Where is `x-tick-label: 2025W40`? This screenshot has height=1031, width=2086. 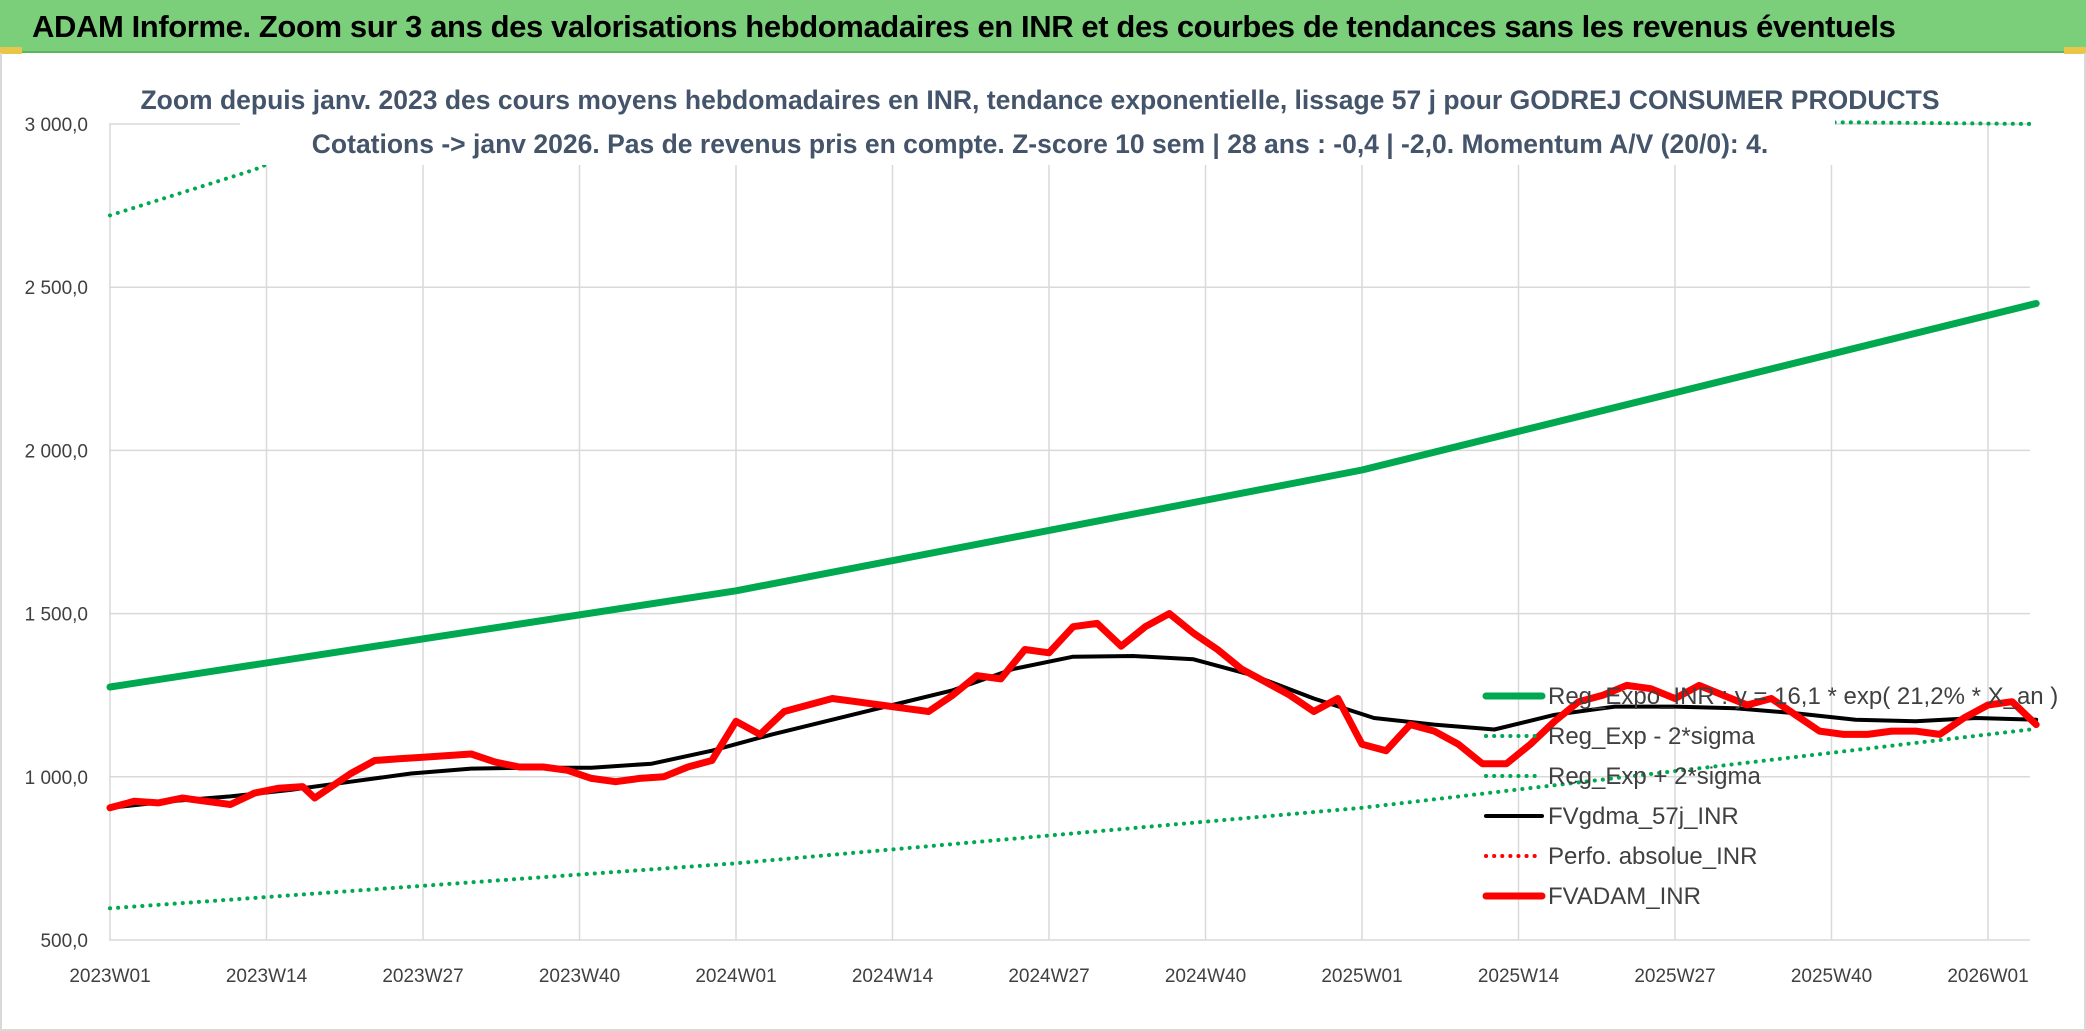 x-tick-label: 2025W40 is located at coordinates (1831, 976).